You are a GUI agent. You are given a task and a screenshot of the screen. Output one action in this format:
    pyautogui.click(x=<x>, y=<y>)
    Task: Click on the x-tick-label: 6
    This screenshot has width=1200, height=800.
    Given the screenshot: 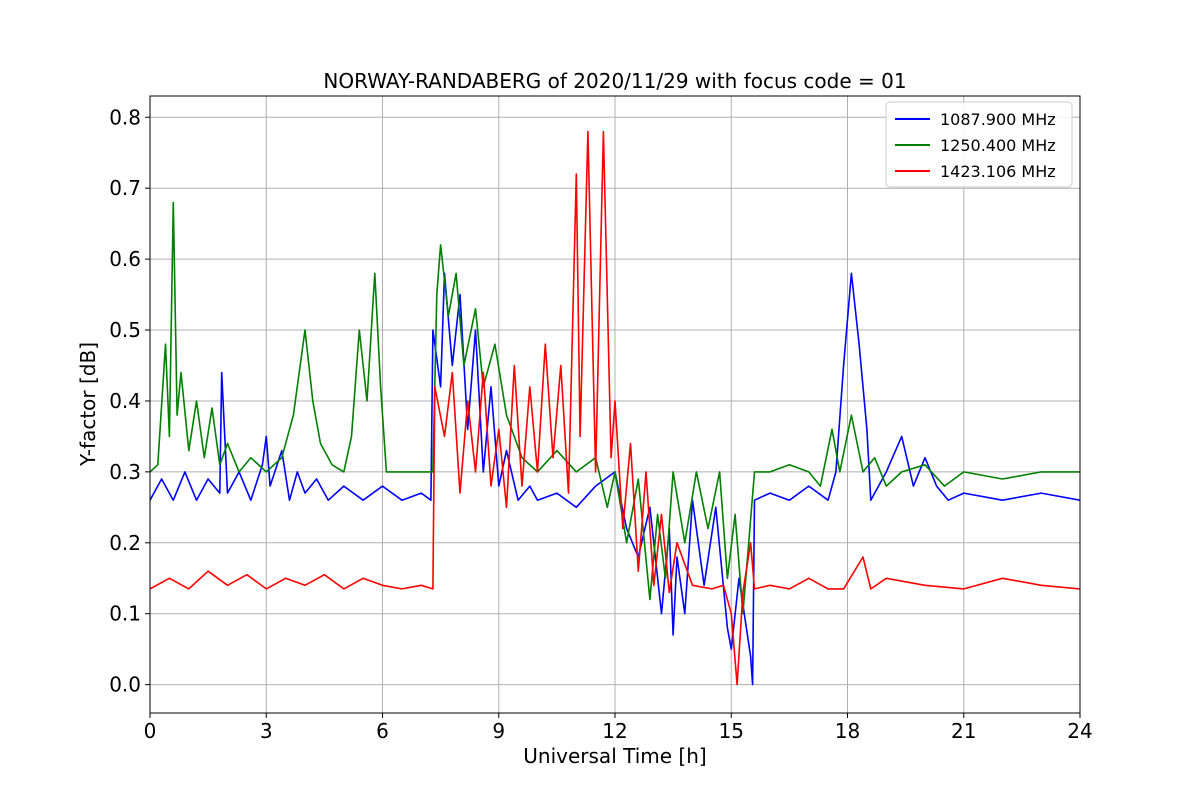 What is the action you would take?
    pyautogui.click(x=382, y=731)
    